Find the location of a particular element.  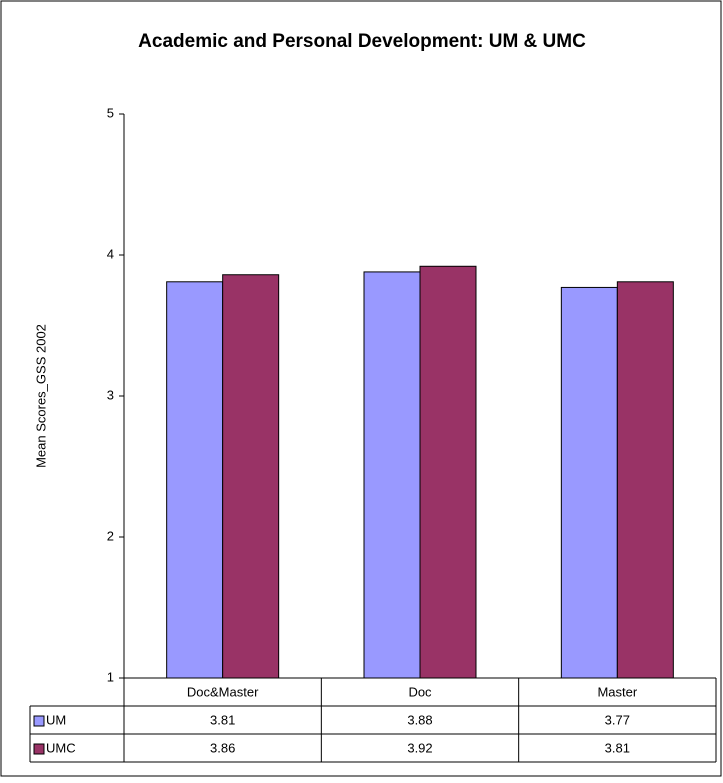

table-value: 3.88 is located at coordinates (419, 719).